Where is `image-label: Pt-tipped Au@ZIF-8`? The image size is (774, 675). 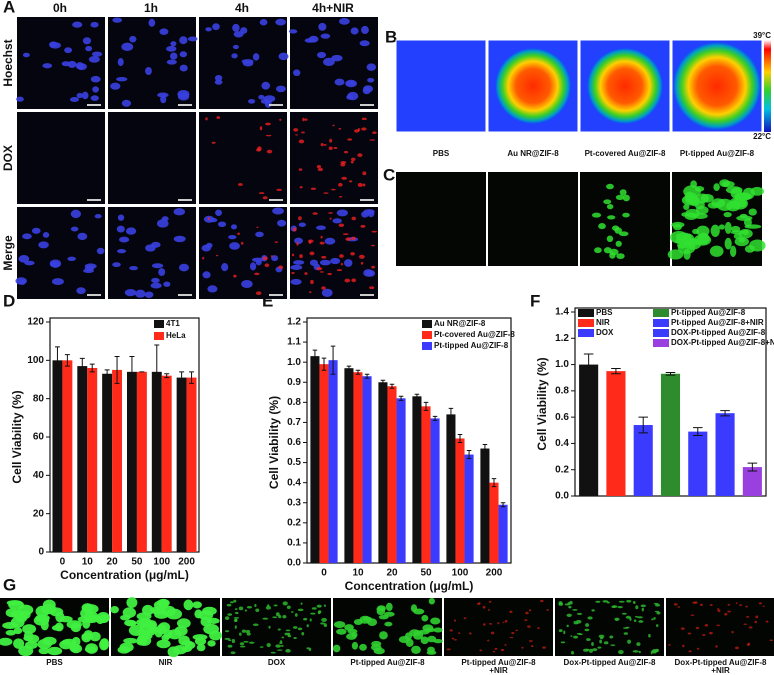 image-label: Pt-tipped Au@ZIF-8 is located at coordinates (387, 662).